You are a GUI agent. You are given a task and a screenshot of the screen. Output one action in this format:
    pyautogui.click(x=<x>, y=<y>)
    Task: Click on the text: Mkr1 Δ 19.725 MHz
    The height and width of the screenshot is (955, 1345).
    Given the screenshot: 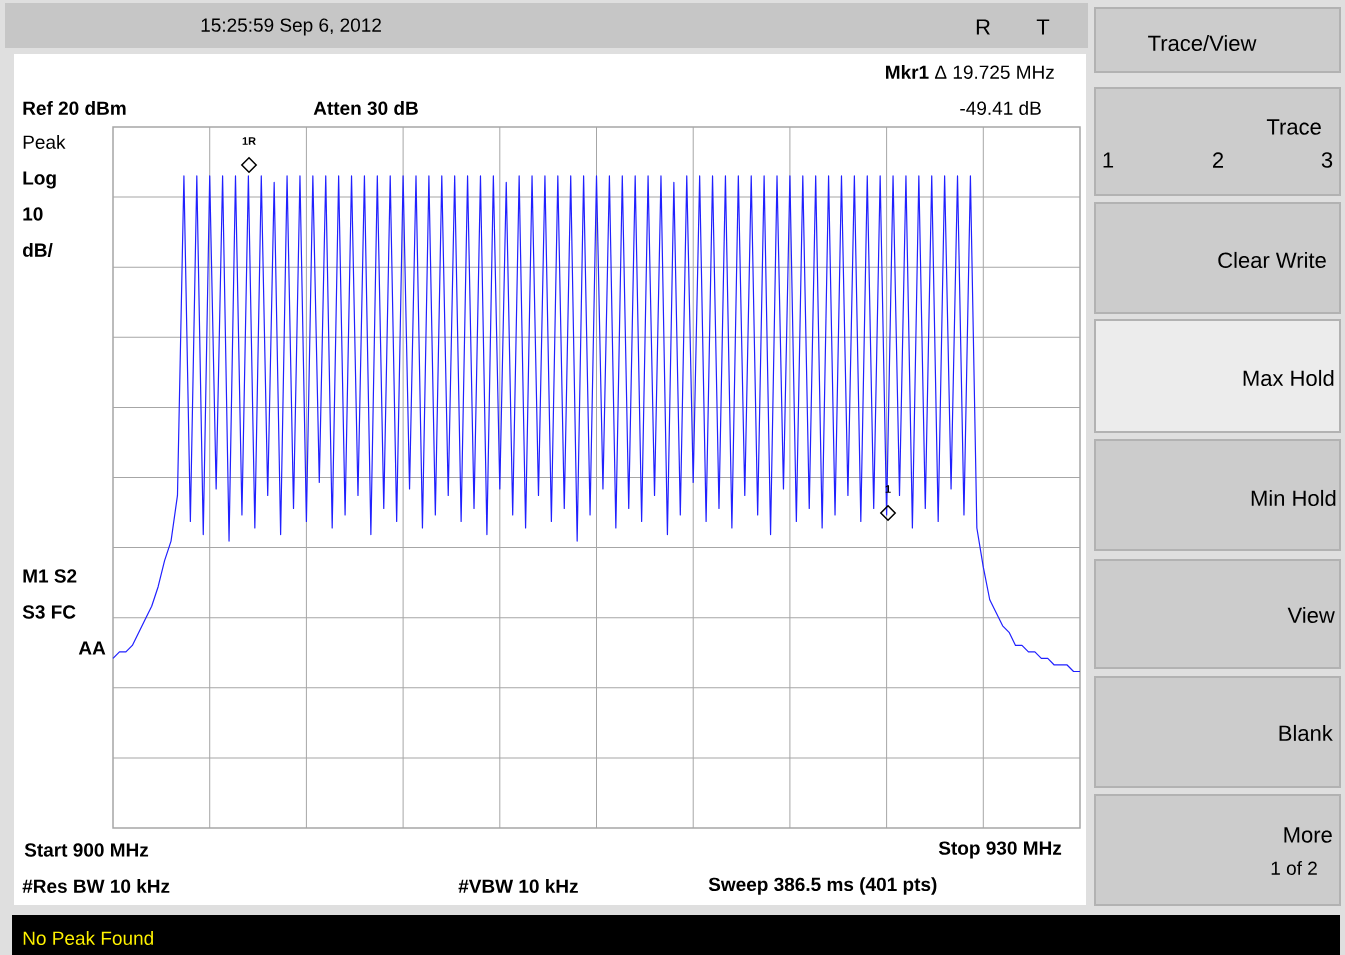 What is the action you would take?
    pyautogui.click(x=970, y=72)
    